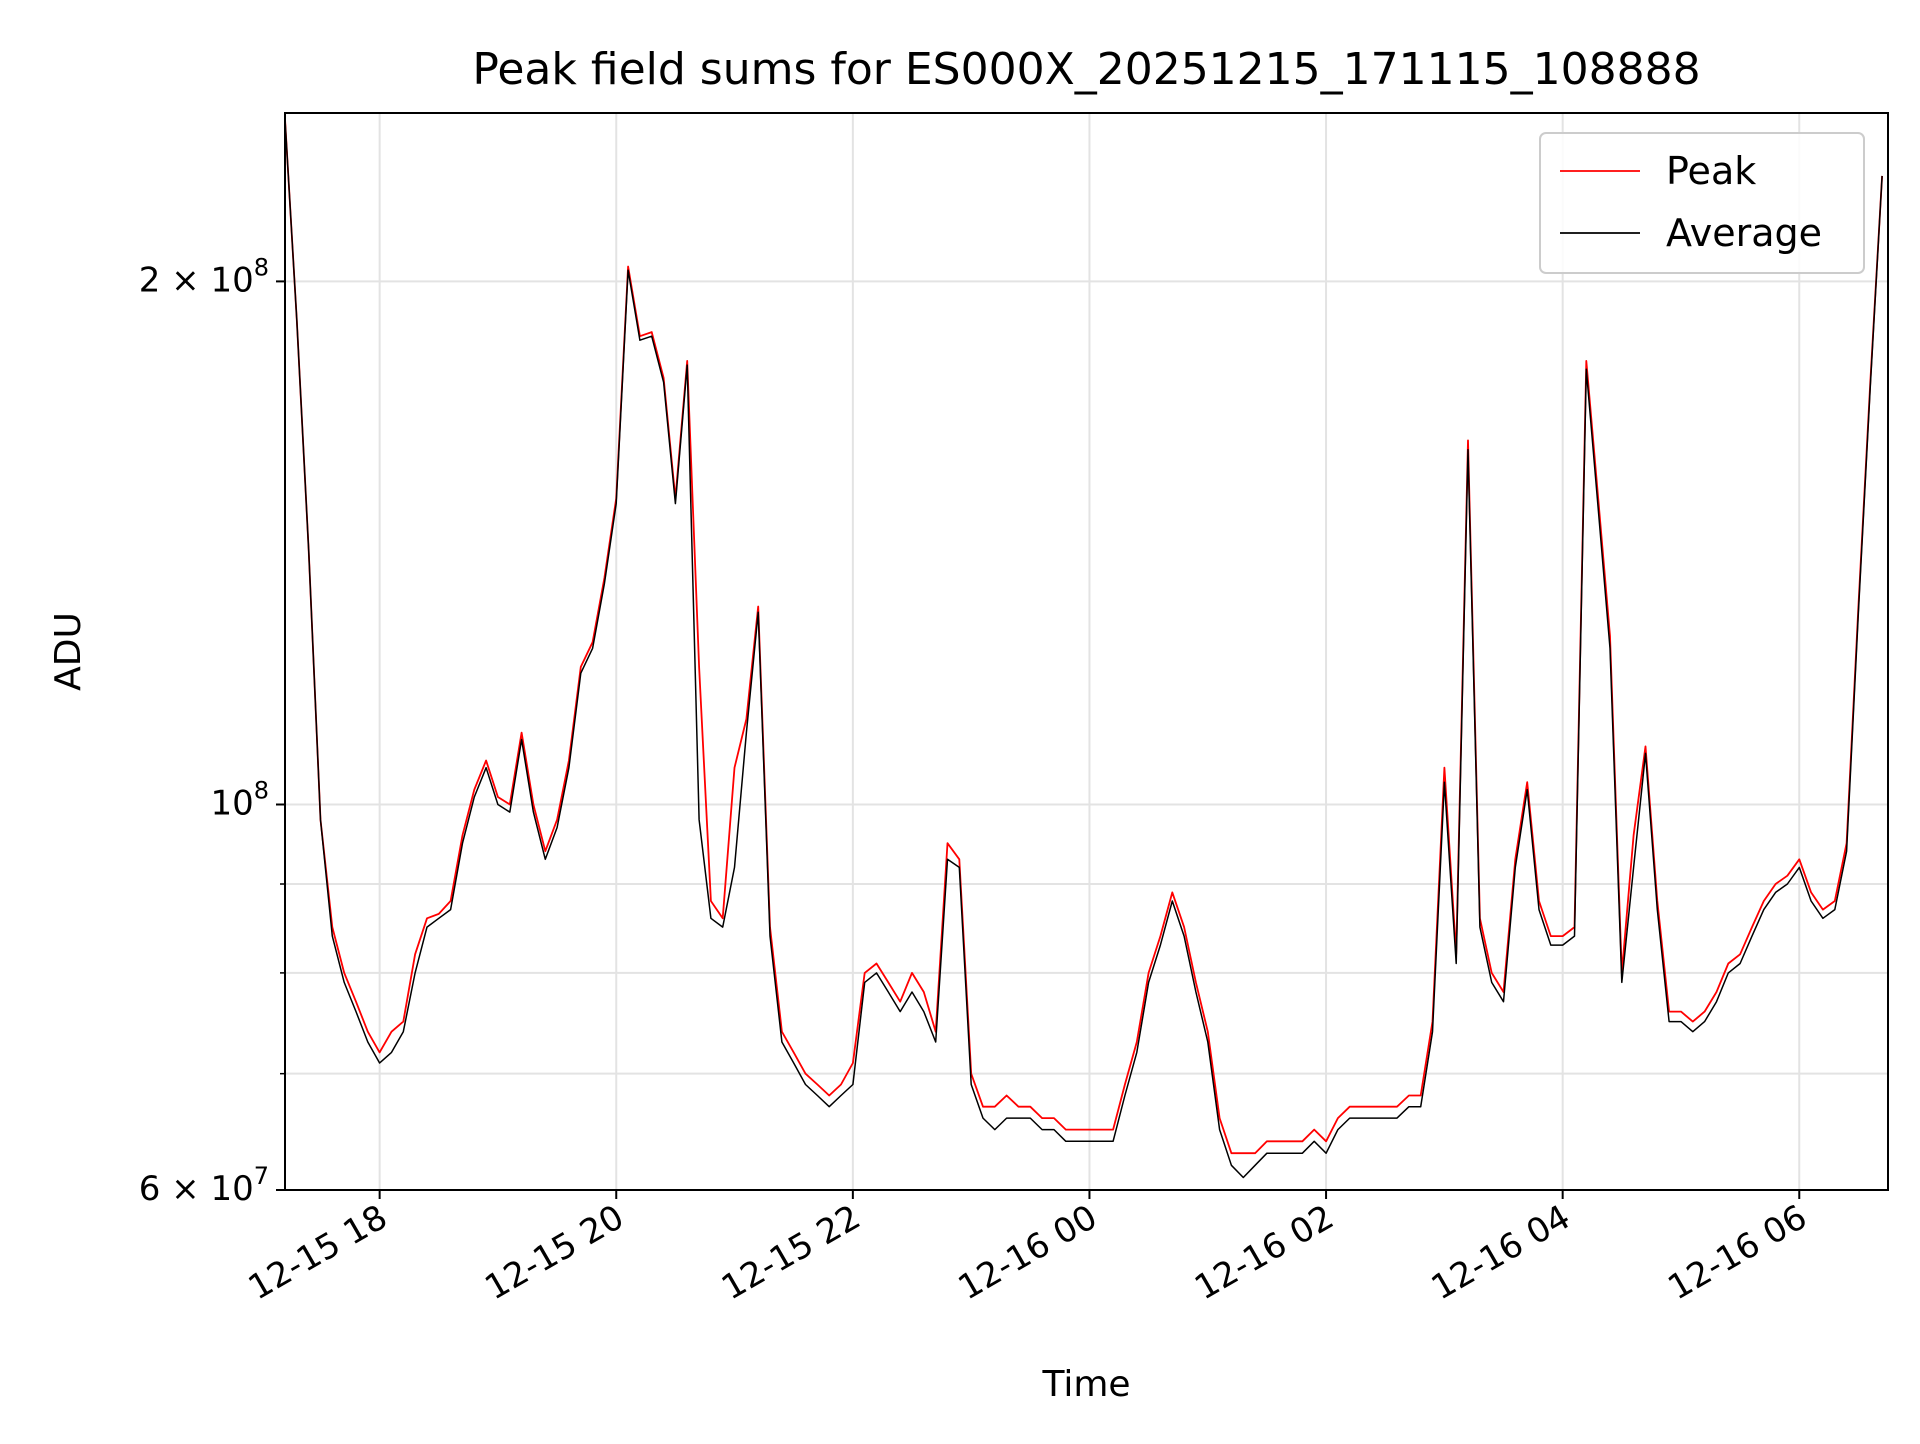 The width and height of the screenshot is (1920, 1444). I want to click on y-axis-label: ADU, so click(68, 651).